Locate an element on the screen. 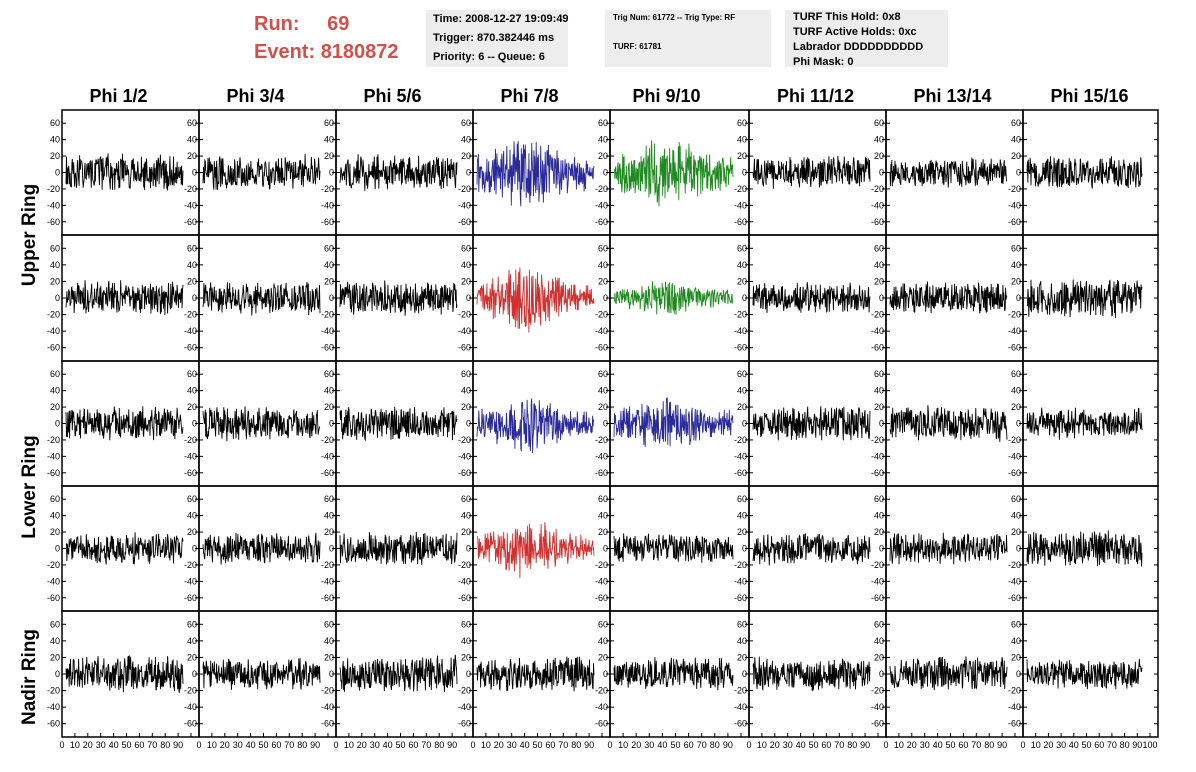 The height and width of the screenshot is (772, 1196). trig-num-text: Trig Num: 61772 -- Trig Type: RF is located at coordinates (674, 17).